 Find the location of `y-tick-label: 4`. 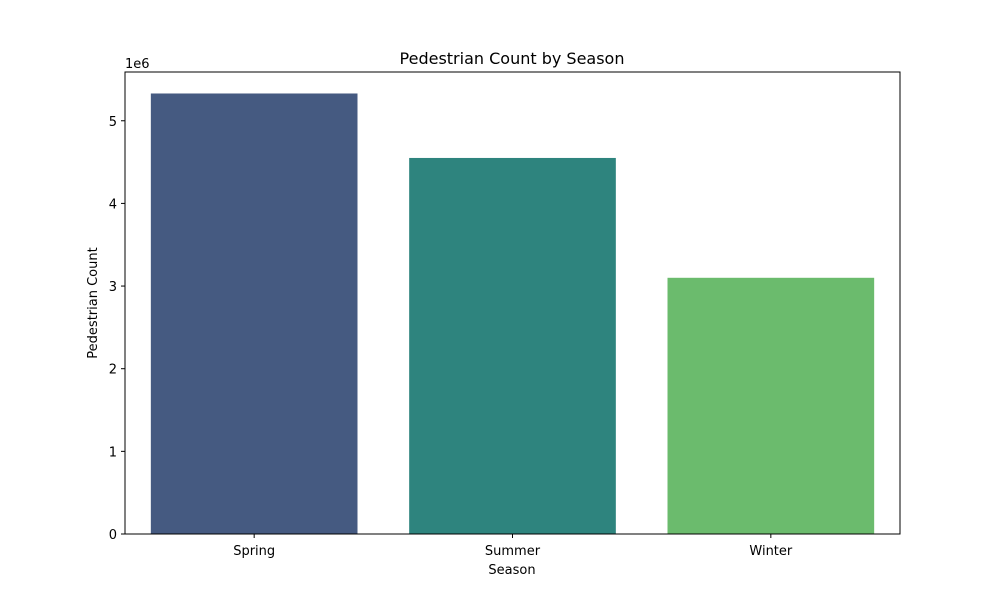

y-tick-label: 4 is located at coordinates (113, 204).